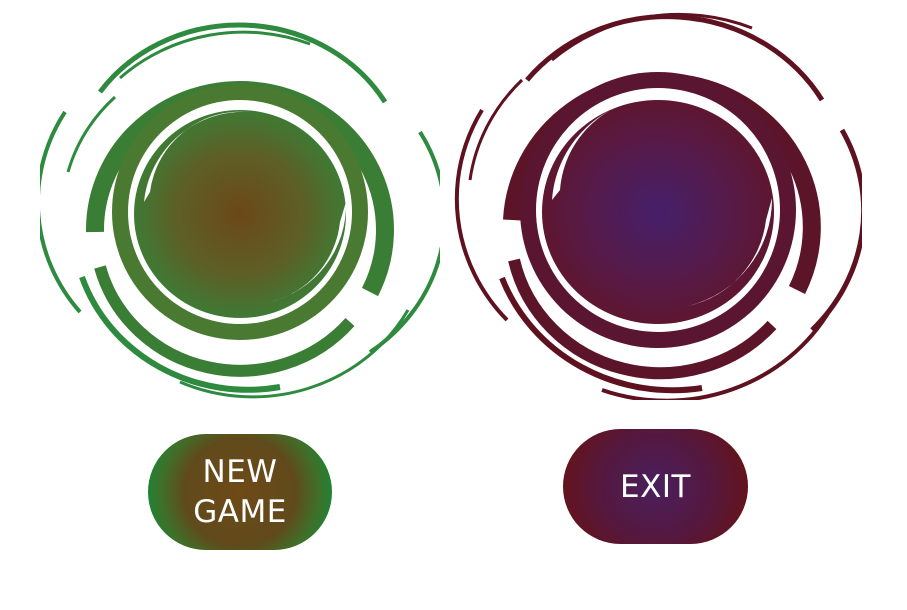 Image resolution: width=907 pixels, height=610 pixels. Describe the element at coordinates (240, 492) in the screenshot. I see `new-game-button: NEW GAME` at that location.